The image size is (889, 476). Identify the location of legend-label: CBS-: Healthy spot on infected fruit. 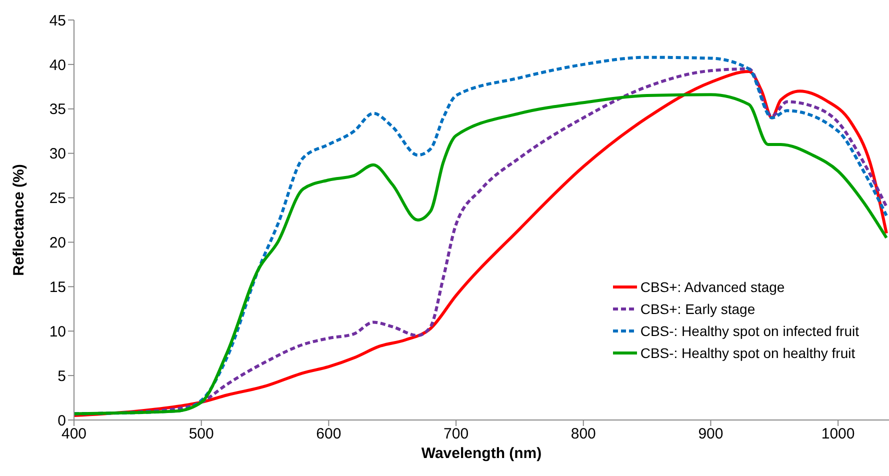
(749, 331).